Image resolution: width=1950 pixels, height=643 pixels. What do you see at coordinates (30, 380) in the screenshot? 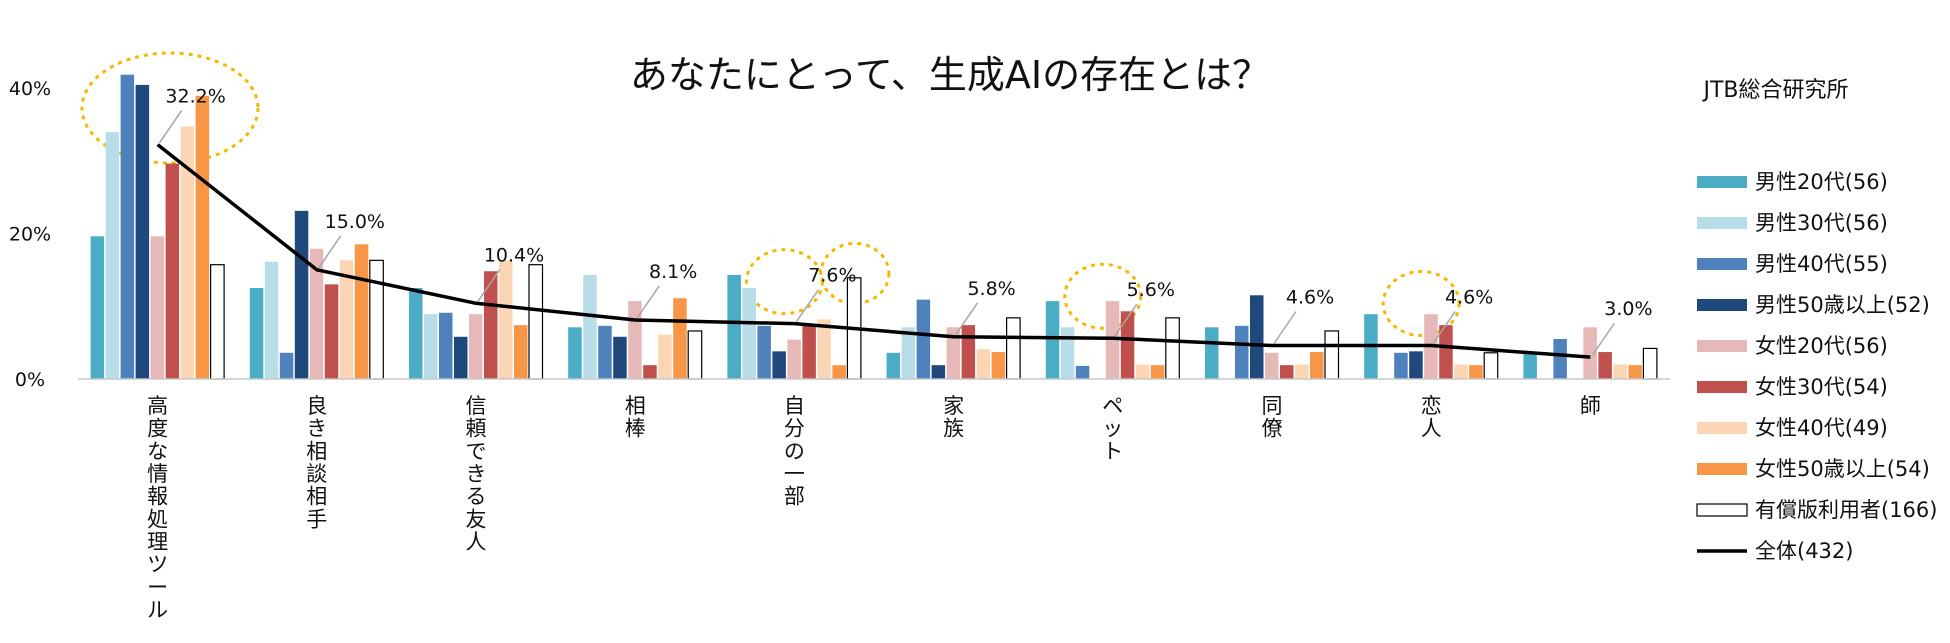
I see `y-tick-label: 0%` at bounding box center [30, 380].